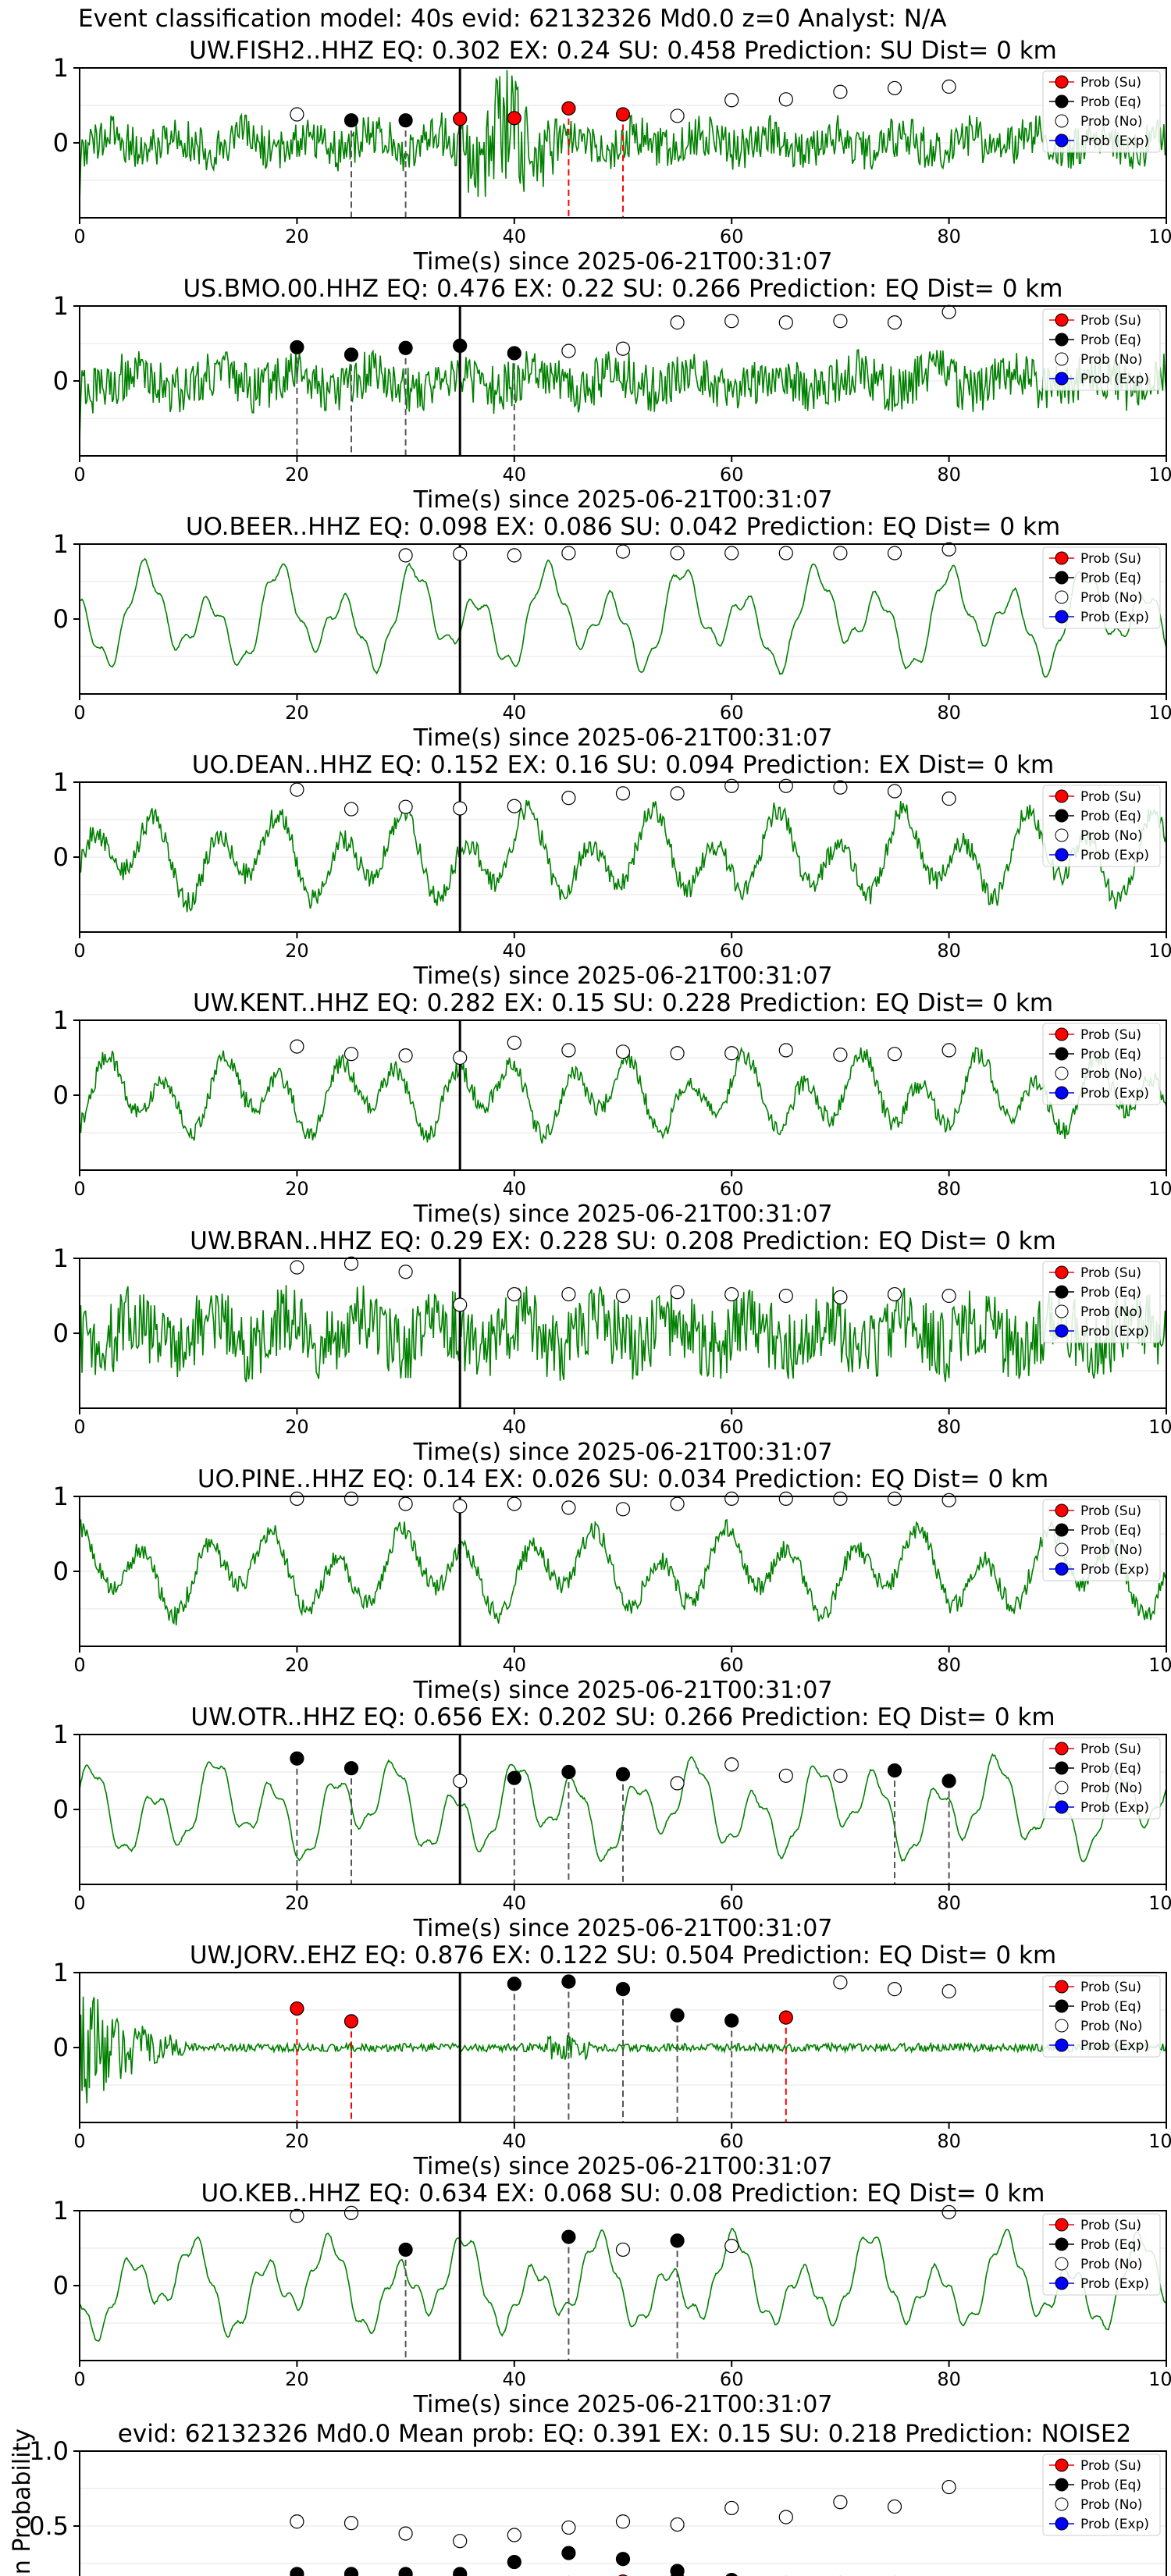 The width and height of the screenshot is (1171, 2576). Describe the element at coordinates (623, 1690) in the screenshot. I see `x-axis-label: Time(s) since 2025-06-21T00:31:07` at that location.